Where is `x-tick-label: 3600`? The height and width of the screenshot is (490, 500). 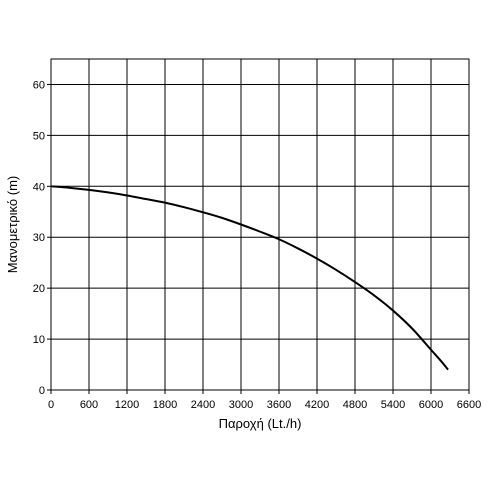 x-tick-label: 3600 is located at coordinates (279, 405).